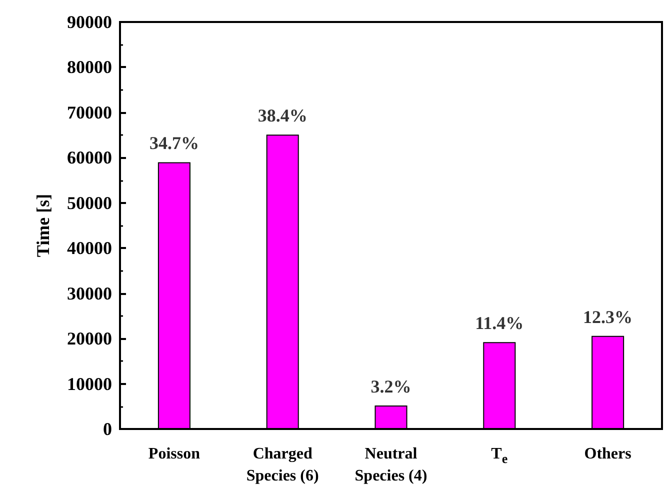 This screenshot has height=493, width=670. Describe the element at coordinates (89, 112) in the screenshot. I see `y-tick-label: 70000` at that location.